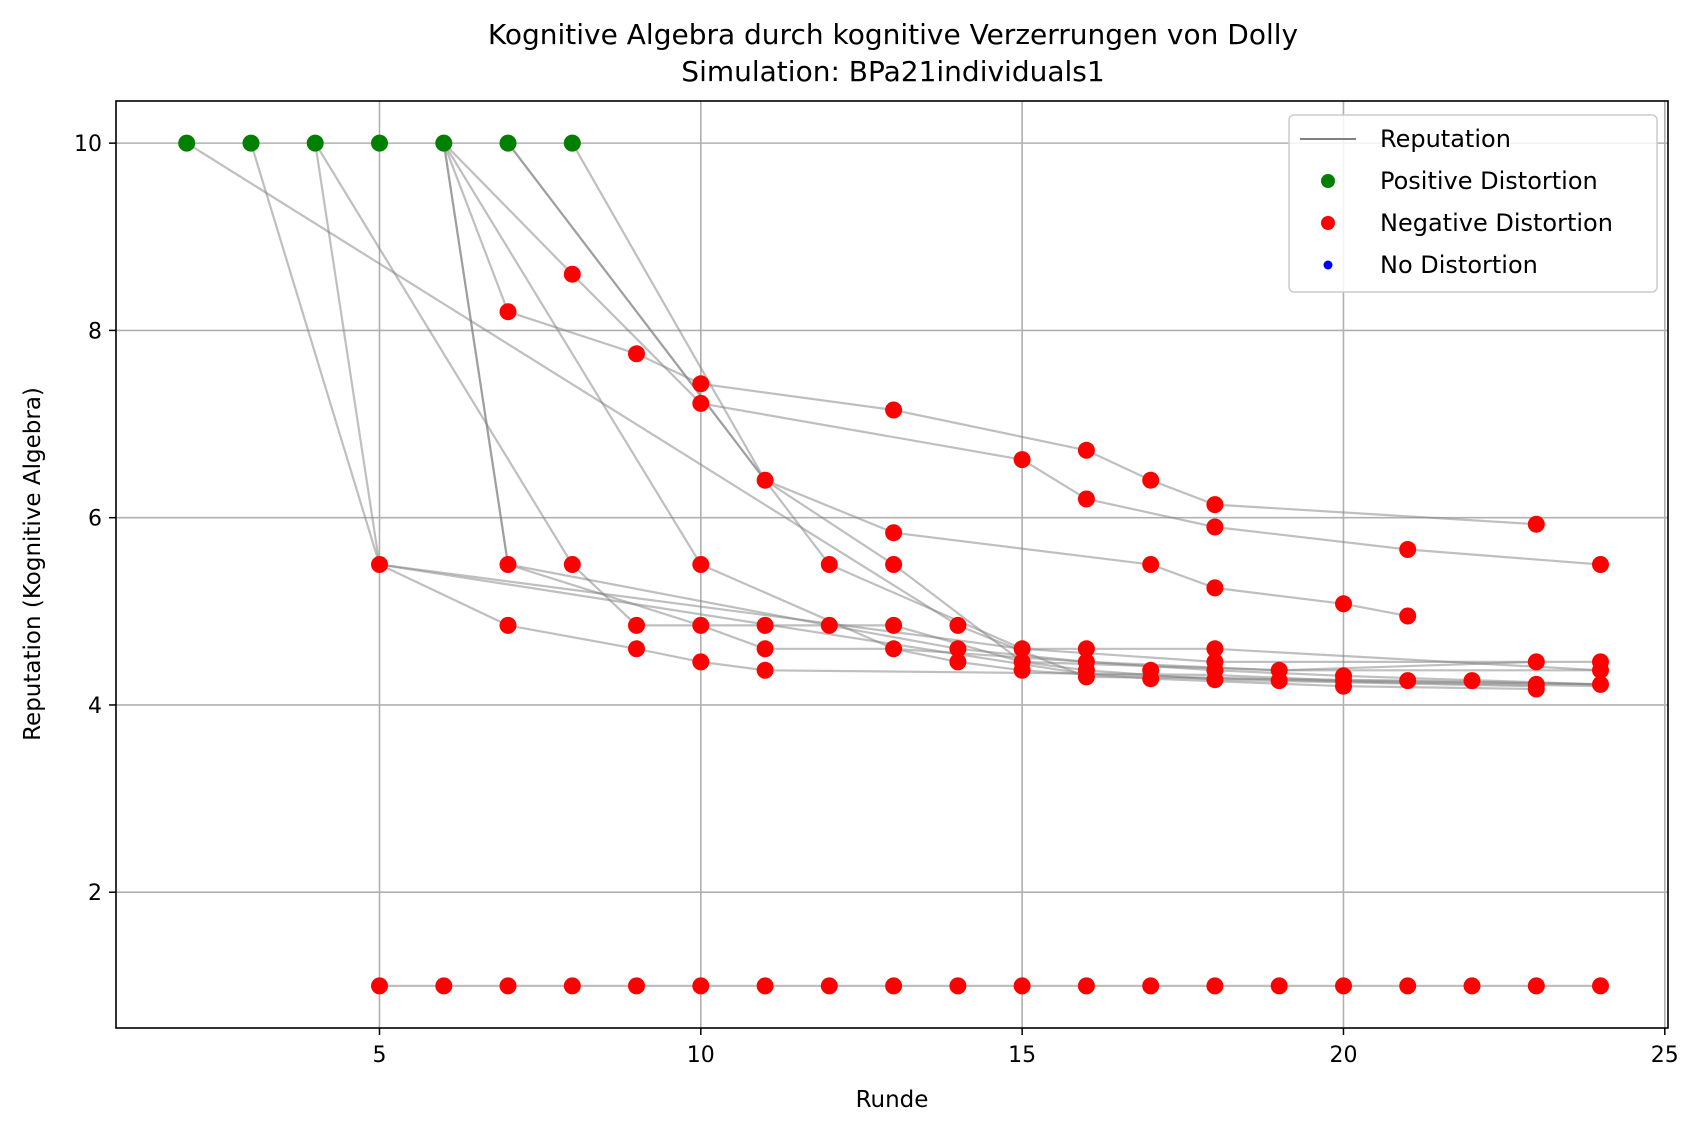 The height and width of the screenshot is (1131, 1695). Describe the element at coordinates (95, 893) in the screenshot. I see `y-tick-label: 2` at that location.